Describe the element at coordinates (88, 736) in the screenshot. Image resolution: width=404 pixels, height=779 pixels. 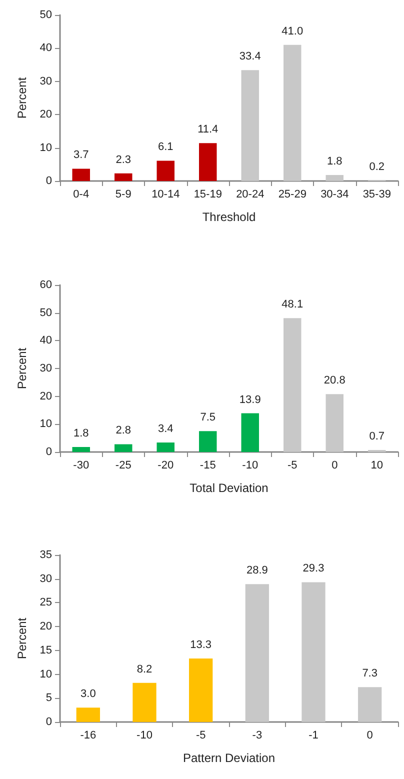
I see `x-tick-label: -16` at that location.